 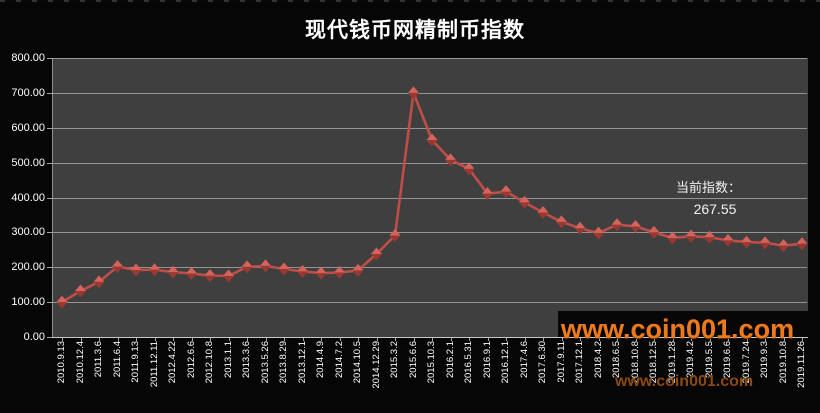 I want to click on y-axis-tick-label: 700.00, so click(x=28, y=93).